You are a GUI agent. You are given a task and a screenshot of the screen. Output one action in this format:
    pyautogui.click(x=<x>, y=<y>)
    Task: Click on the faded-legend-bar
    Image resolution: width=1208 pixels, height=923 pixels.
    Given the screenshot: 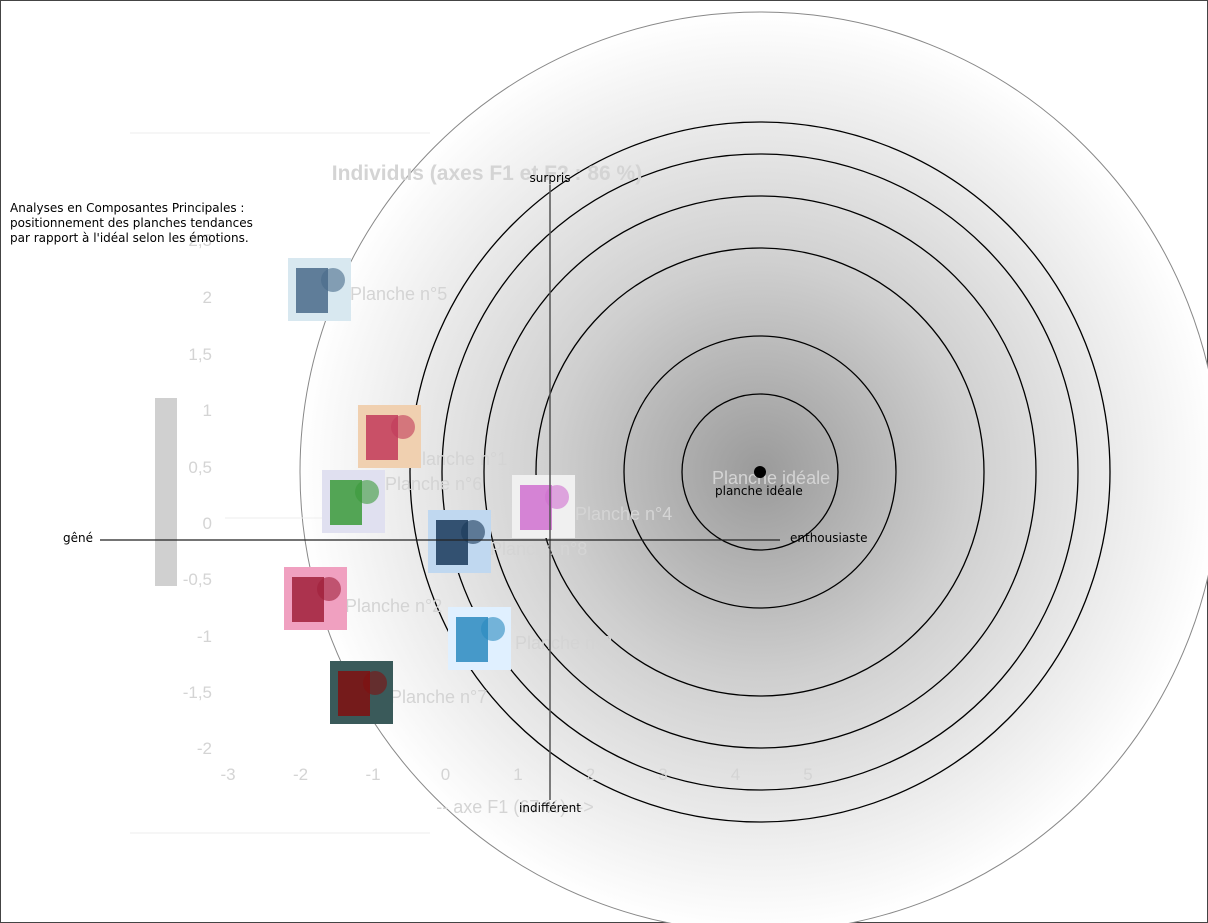 What is the action you would take?
    pyautogui.click(x=166, y=492)
    